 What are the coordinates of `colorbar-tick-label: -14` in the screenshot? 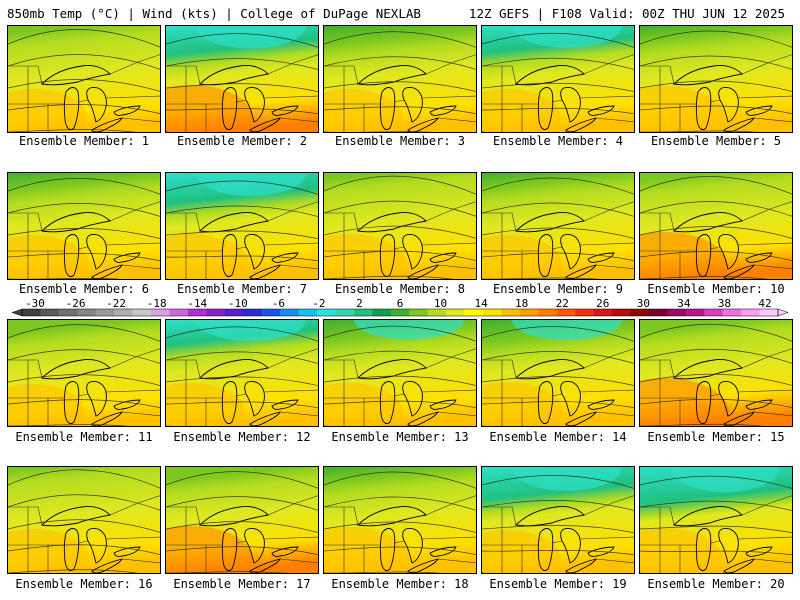 It's located at (197, 303).